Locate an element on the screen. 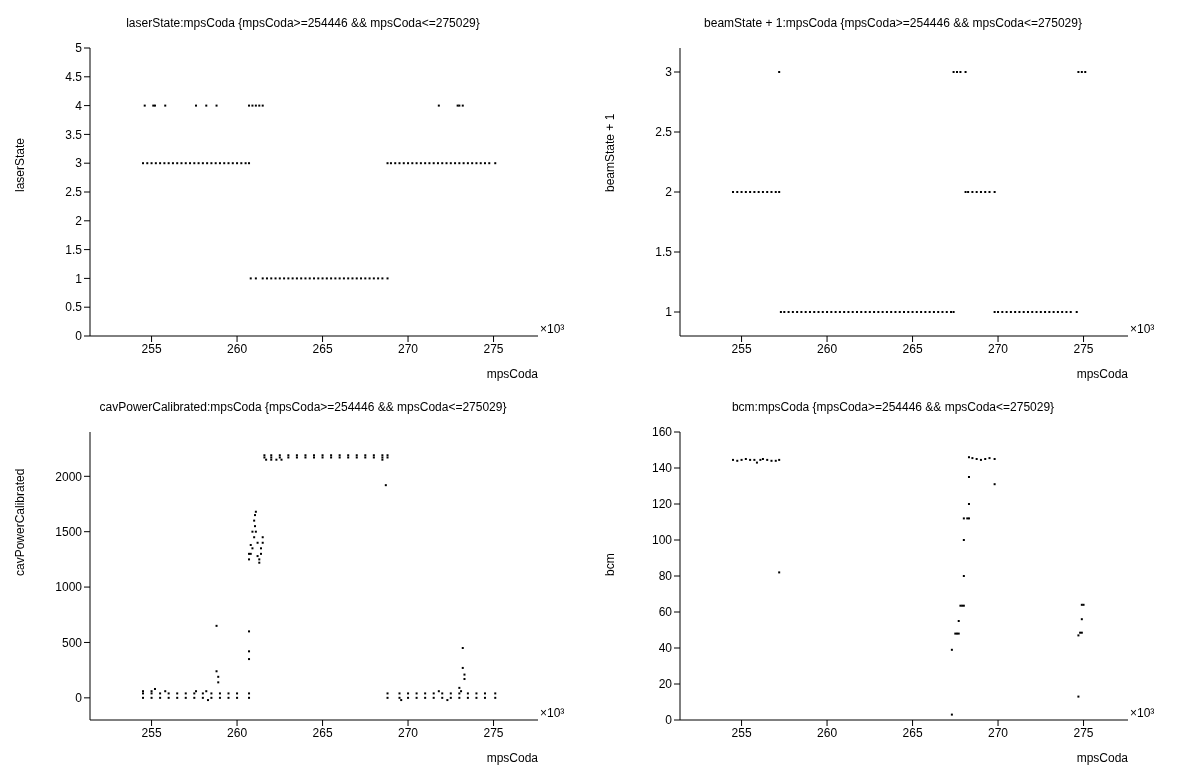  y-tick-label: 40 is located at coordinates (665, 648).